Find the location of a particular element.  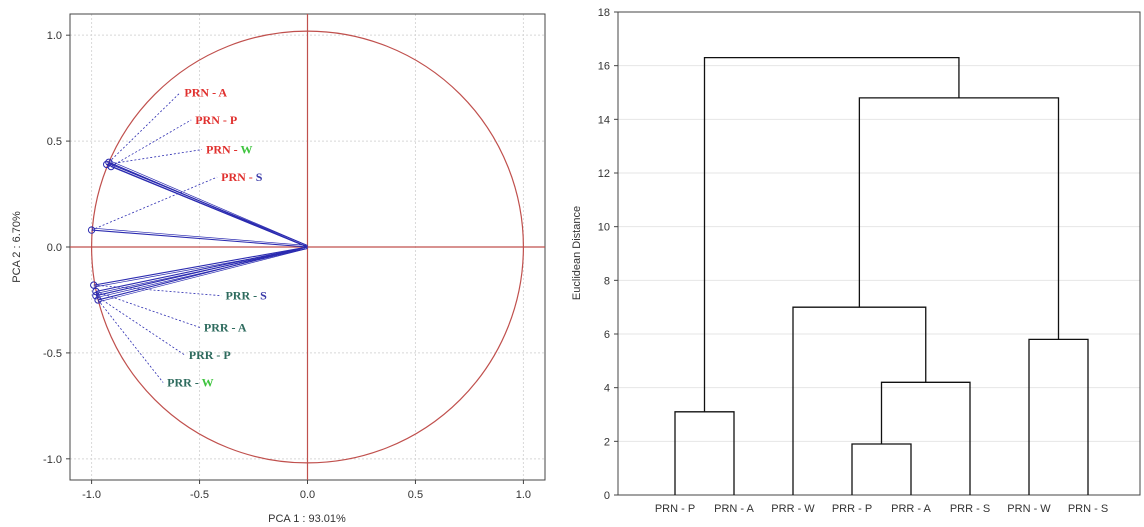

pca-point-label: PRN - W is located at coordinates (229, 150).